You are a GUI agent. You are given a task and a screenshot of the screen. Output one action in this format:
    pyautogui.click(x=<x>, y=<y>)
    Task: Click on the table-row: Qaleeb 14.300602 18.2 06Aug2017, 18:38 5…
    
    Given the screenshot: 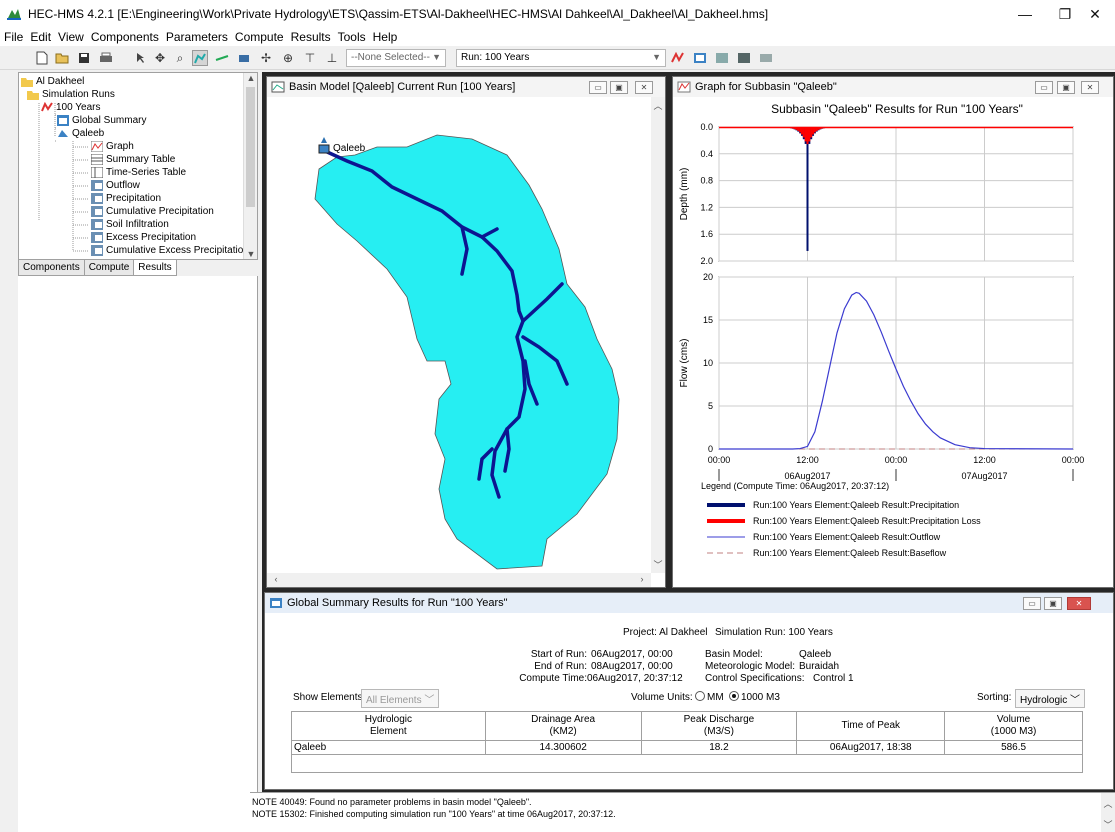 What is the action you would take?
    pyautogui.click(x=687, y=747)
    